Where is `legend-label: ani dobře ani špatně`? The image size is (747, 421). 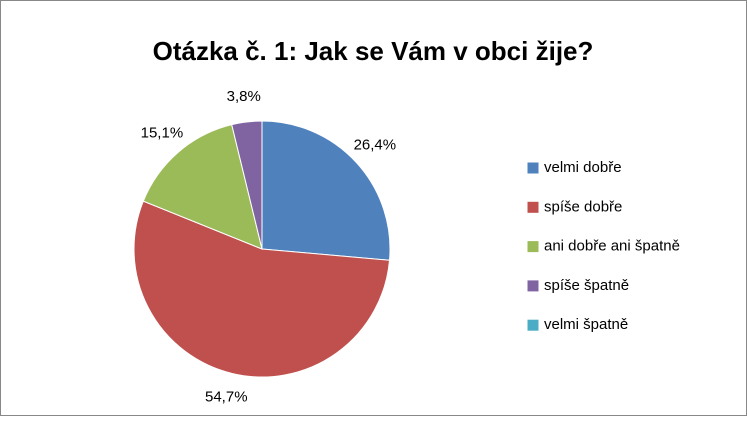 legend-label: ani dobře ani špatně is located at coordinates (612, 246).